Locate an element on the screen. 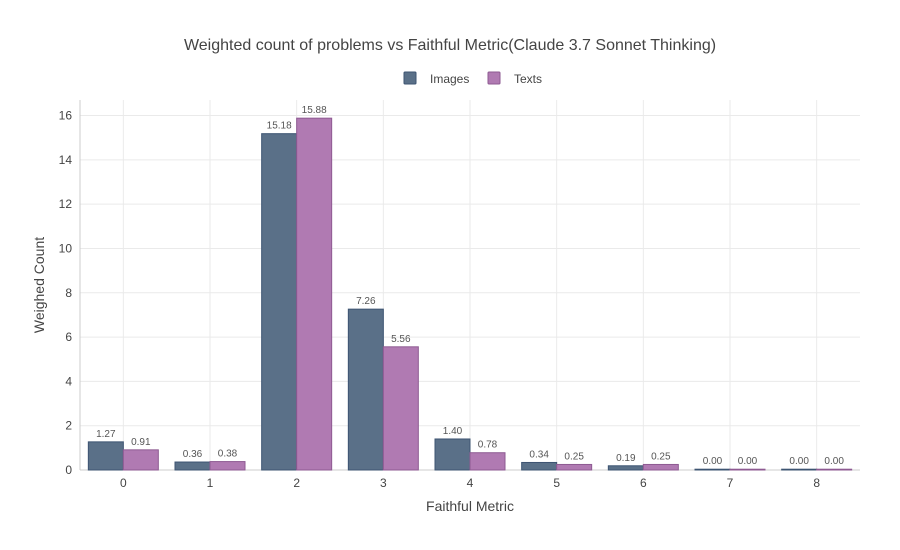  x-tick-label-7: 7 is located at coordinates (730, 483).